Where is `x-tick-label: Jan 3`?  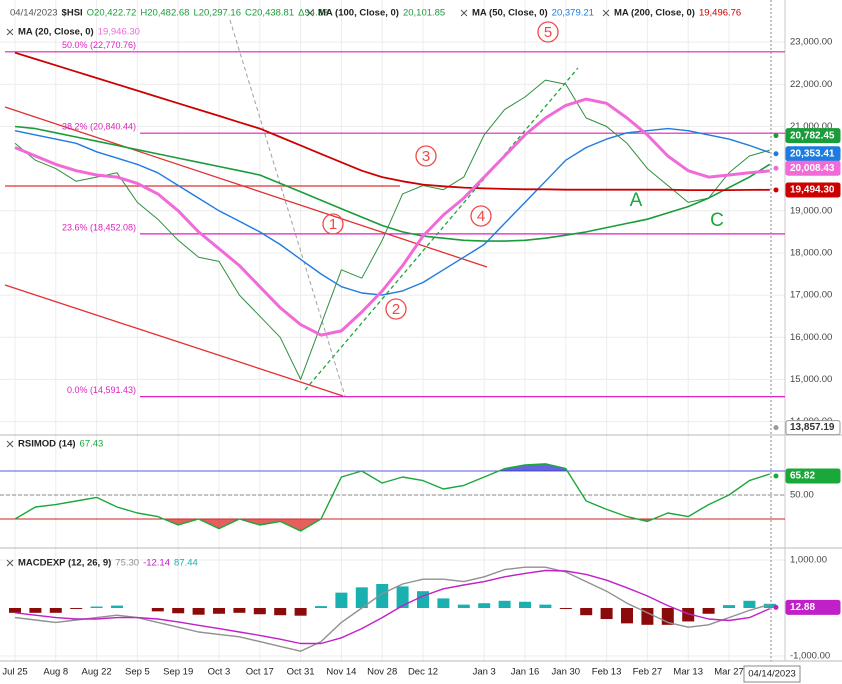 x-tick-label: Jan 3 is located at coordinates (484, 672).